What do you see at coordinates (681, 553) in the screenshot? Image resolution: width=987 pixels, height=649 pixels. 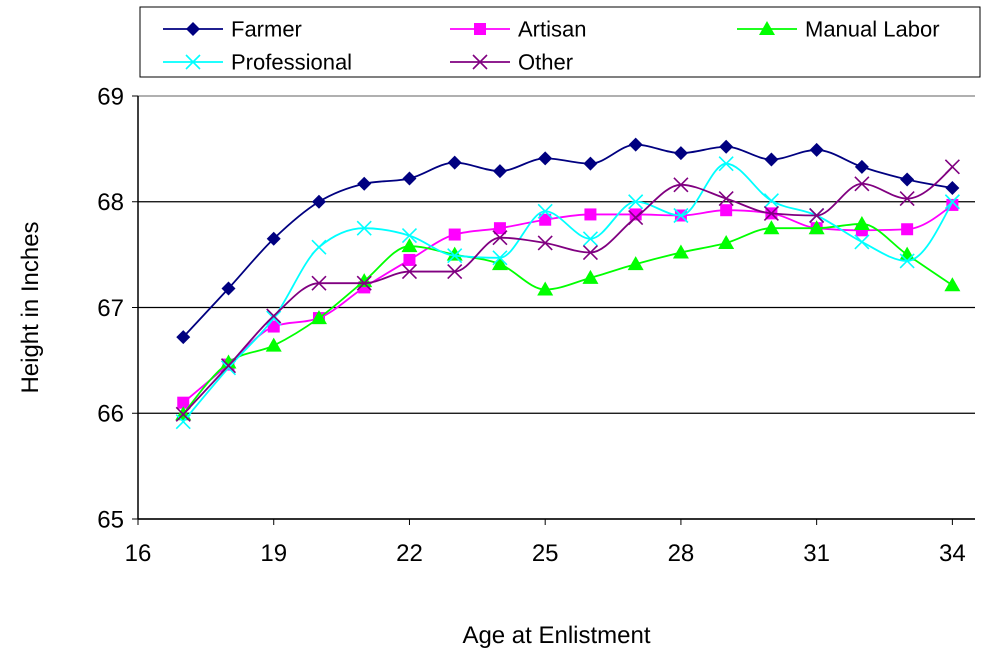 I see `x-tick-label: 28` at bounding box center [681, 553].